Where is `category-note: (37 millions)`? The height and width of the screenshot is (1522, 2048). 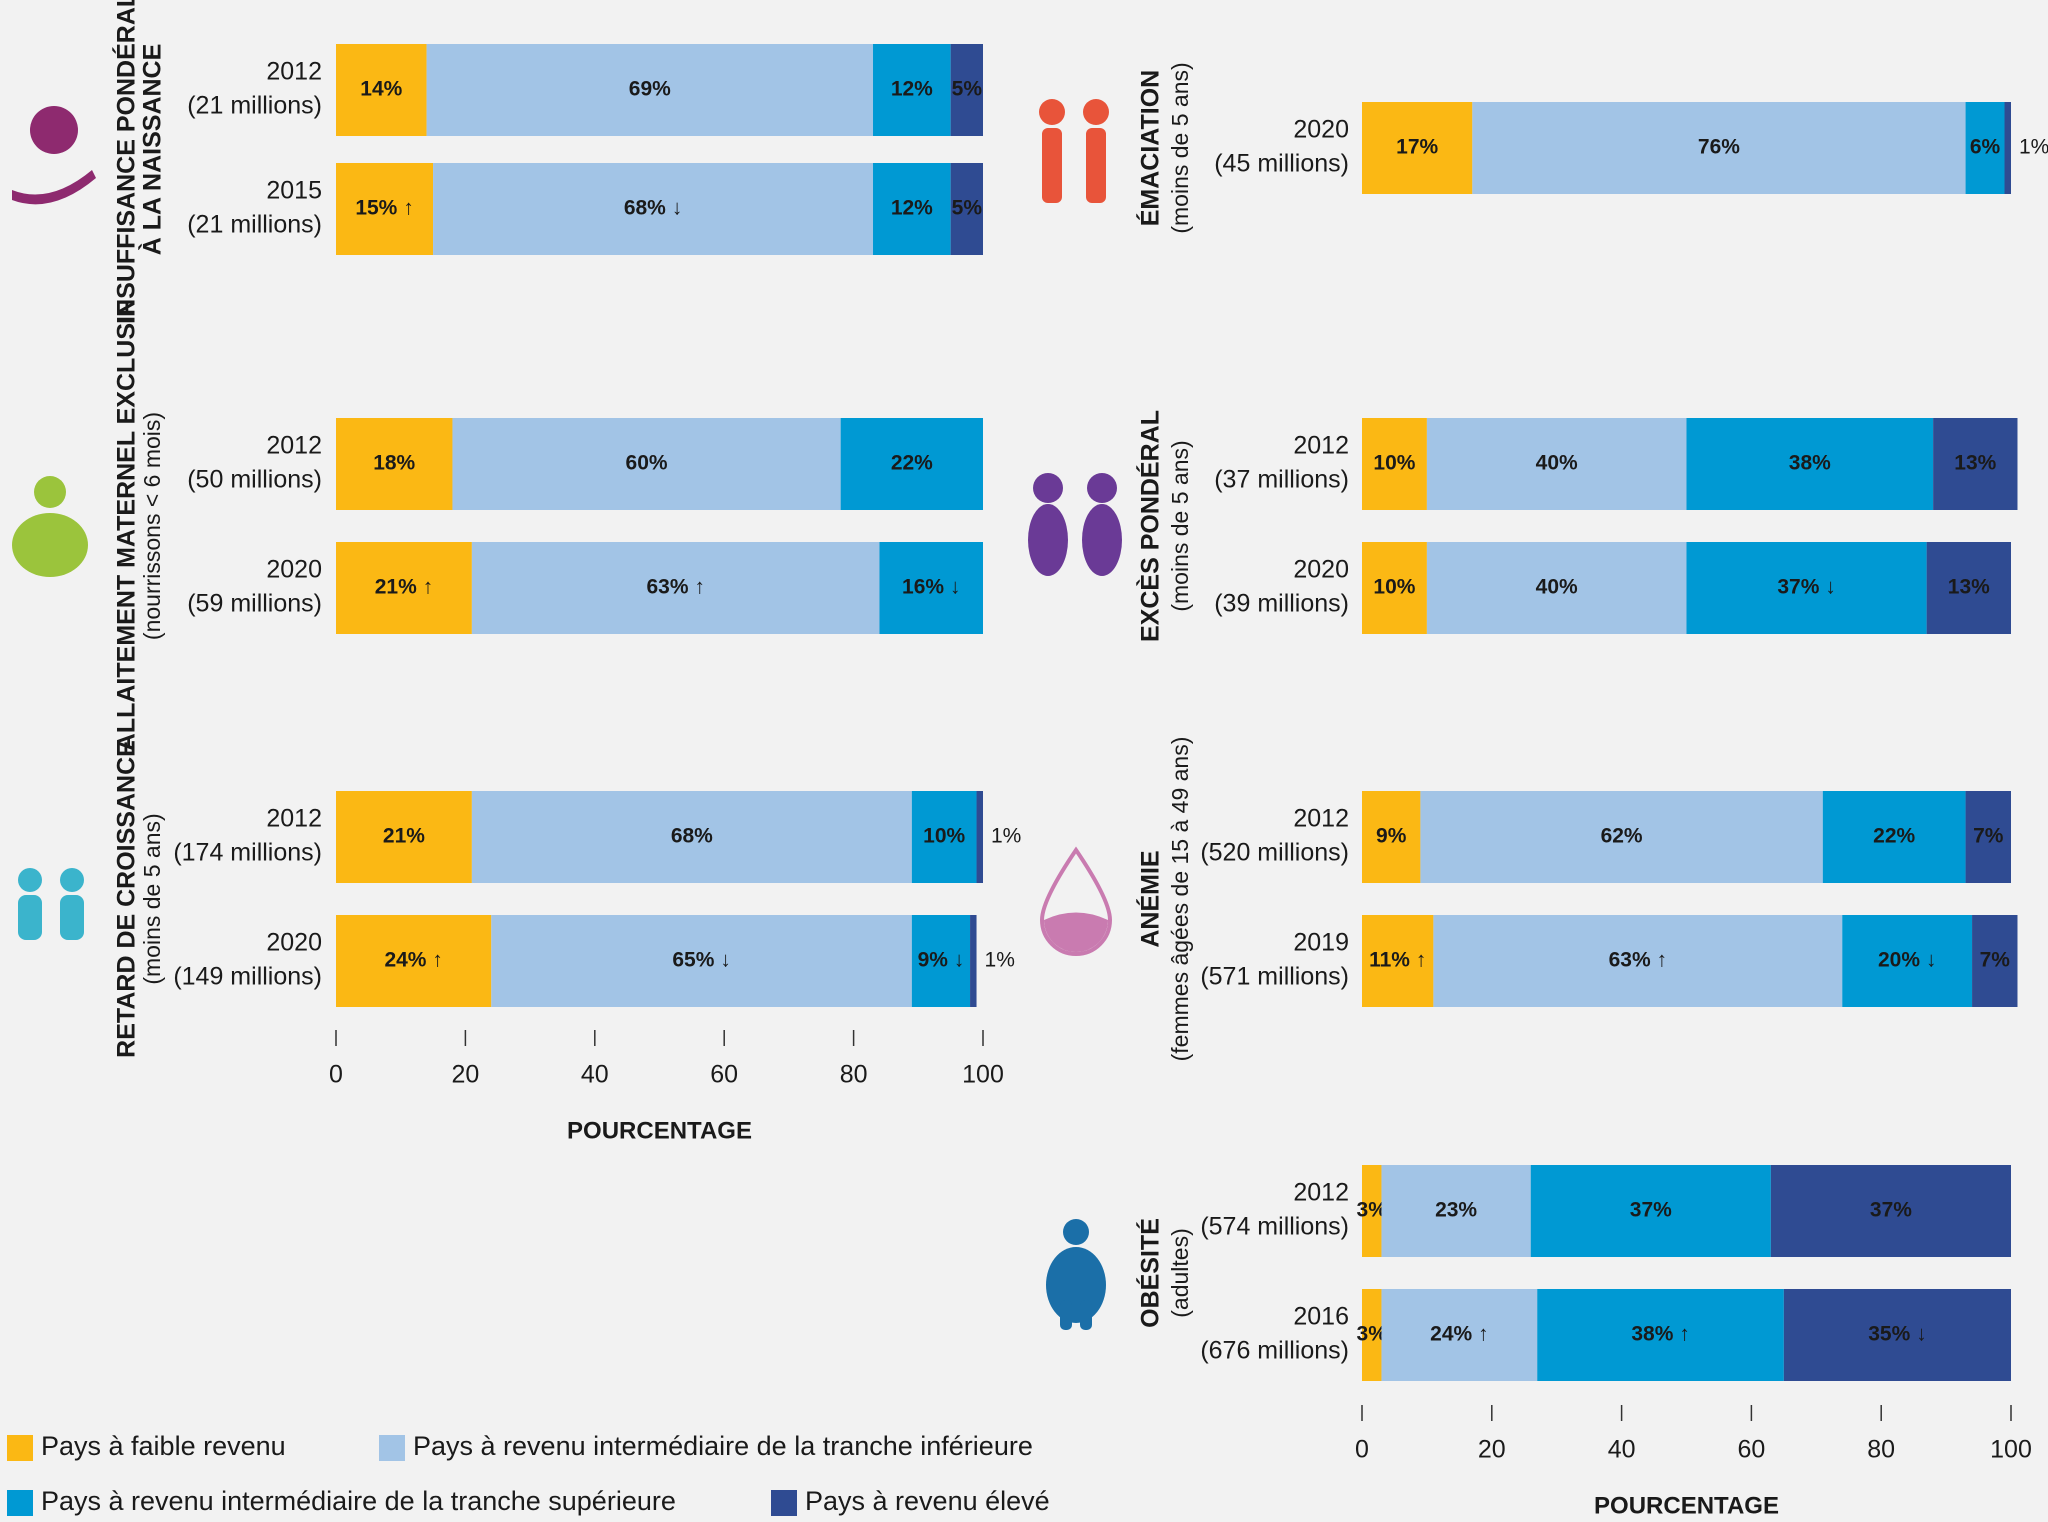 category-note: (37 millions) is located at coordinates (1281, 480).